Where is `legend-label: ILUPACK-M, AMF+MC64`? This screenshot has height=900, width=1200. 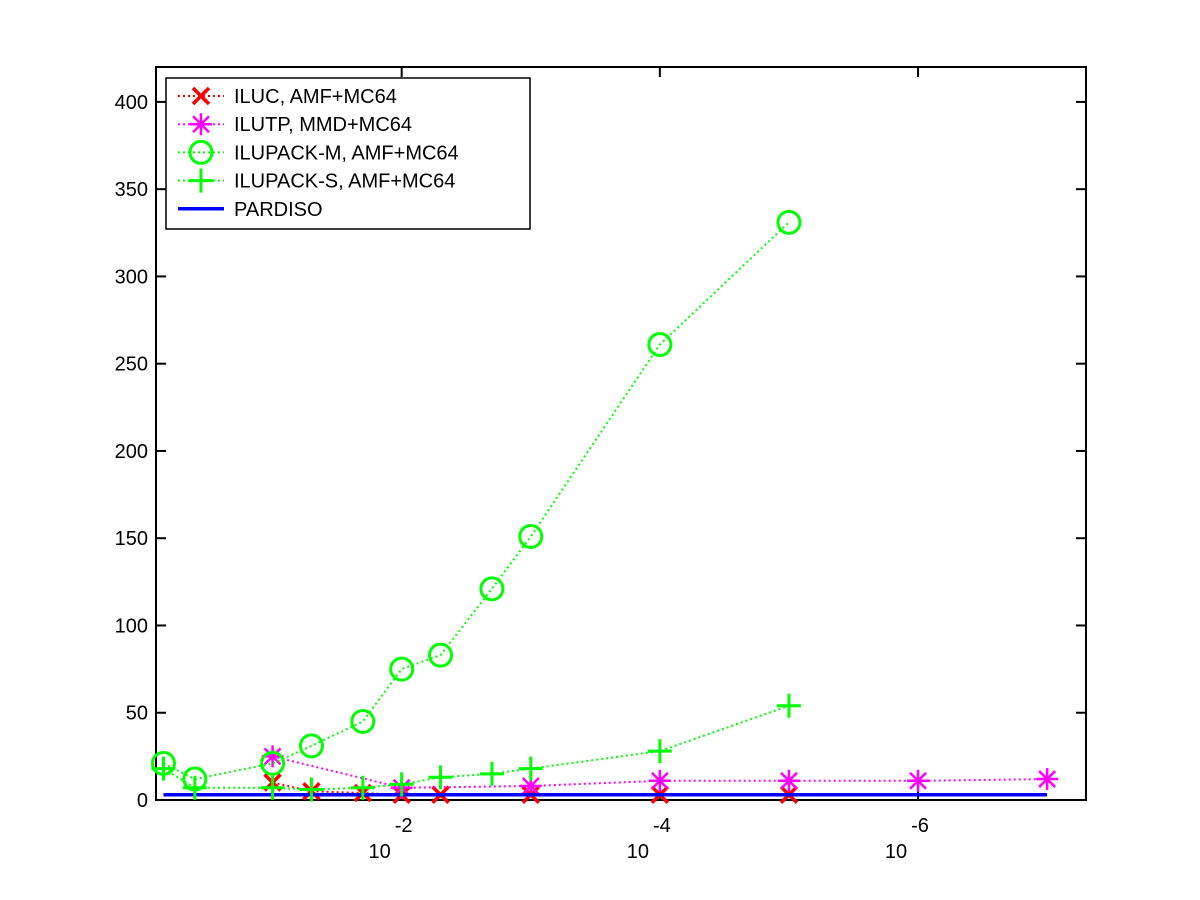 legend-label: ILUPACK-M, AMF+MC64 is located at coordinates (346, 153).